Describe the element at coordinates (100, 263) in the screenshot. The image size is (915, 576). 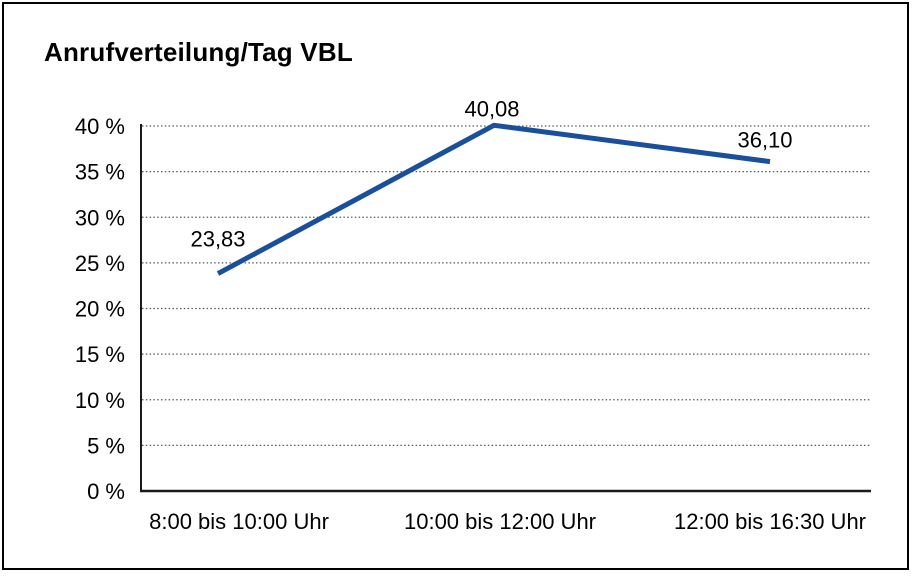
I see `y-tick-label: 25 %` at that location.